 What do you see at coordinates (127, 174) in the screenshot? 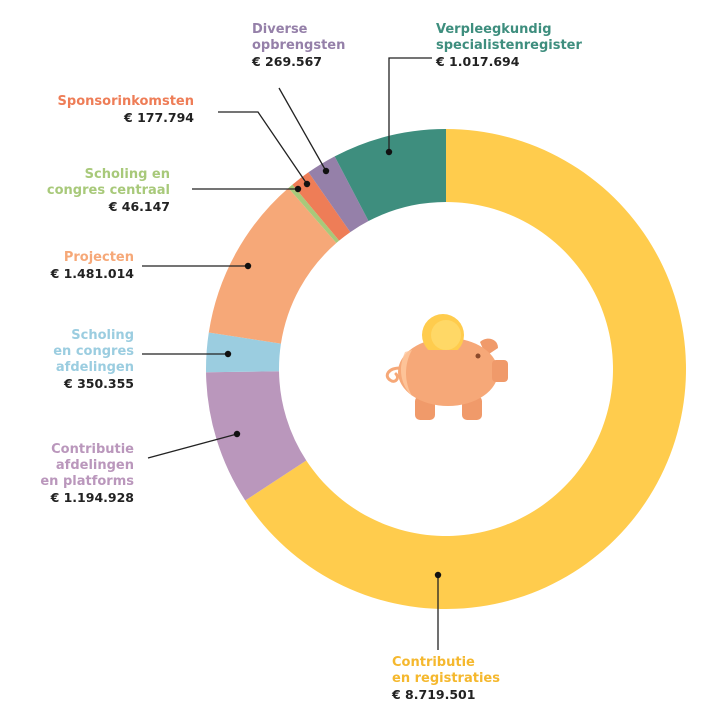
I see `label-name: Scholing en` at bounding box center [127, 174].